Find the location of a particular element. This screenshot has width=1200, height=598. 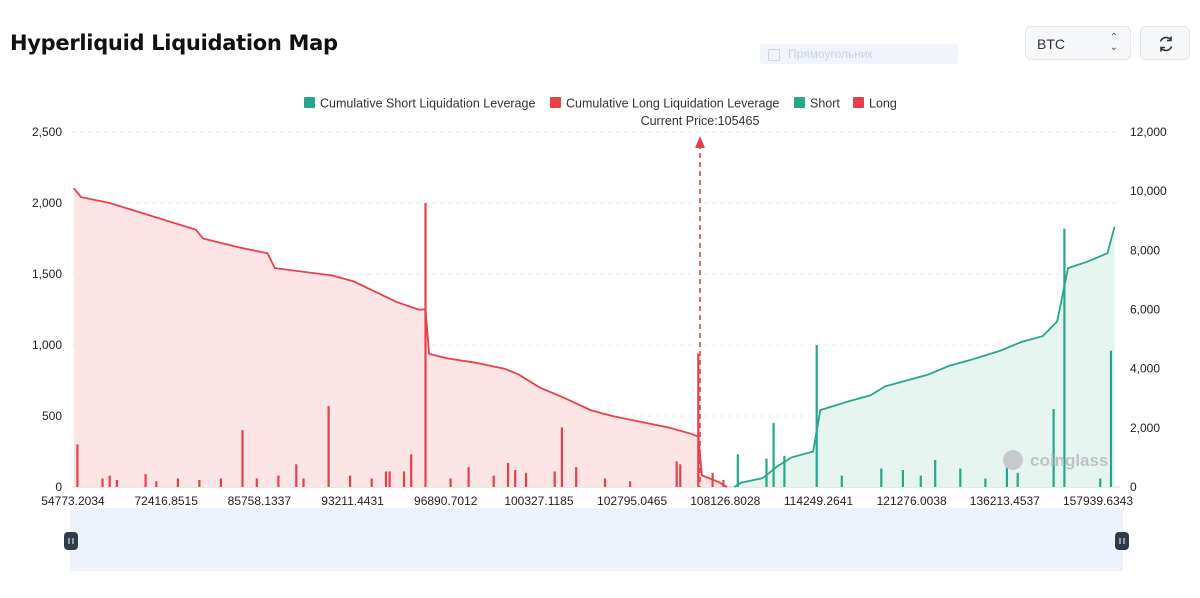

coinglass-logo-icon is located at coordinates (1013, 460).